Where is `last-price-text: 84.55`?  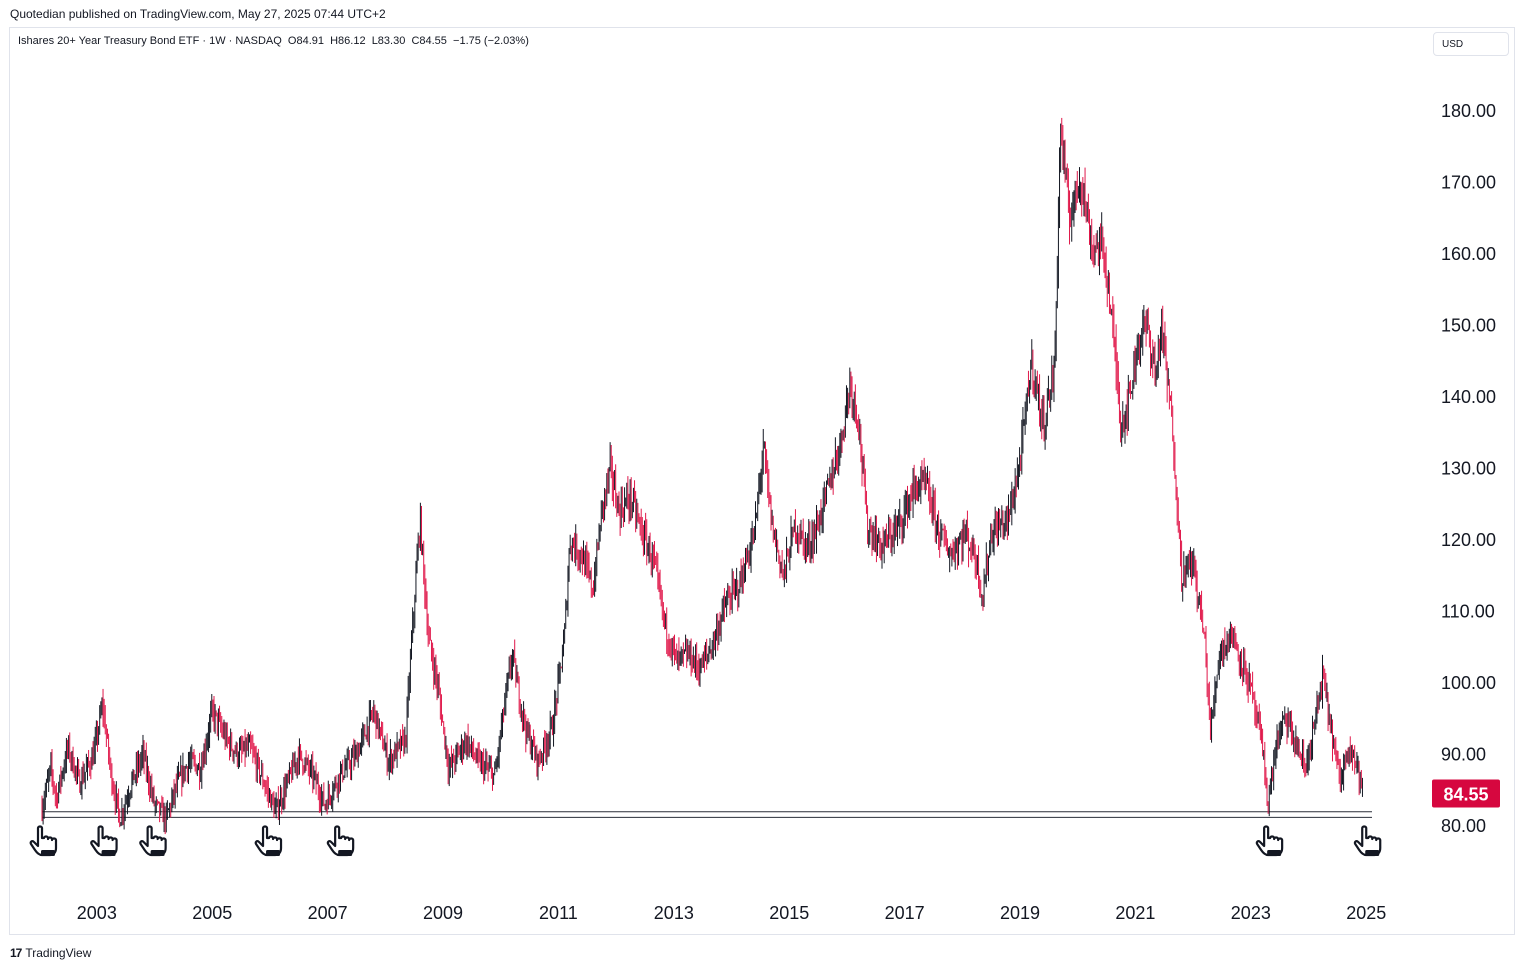
last-price-text: 84.55 is located at coordinates (1465, 794).